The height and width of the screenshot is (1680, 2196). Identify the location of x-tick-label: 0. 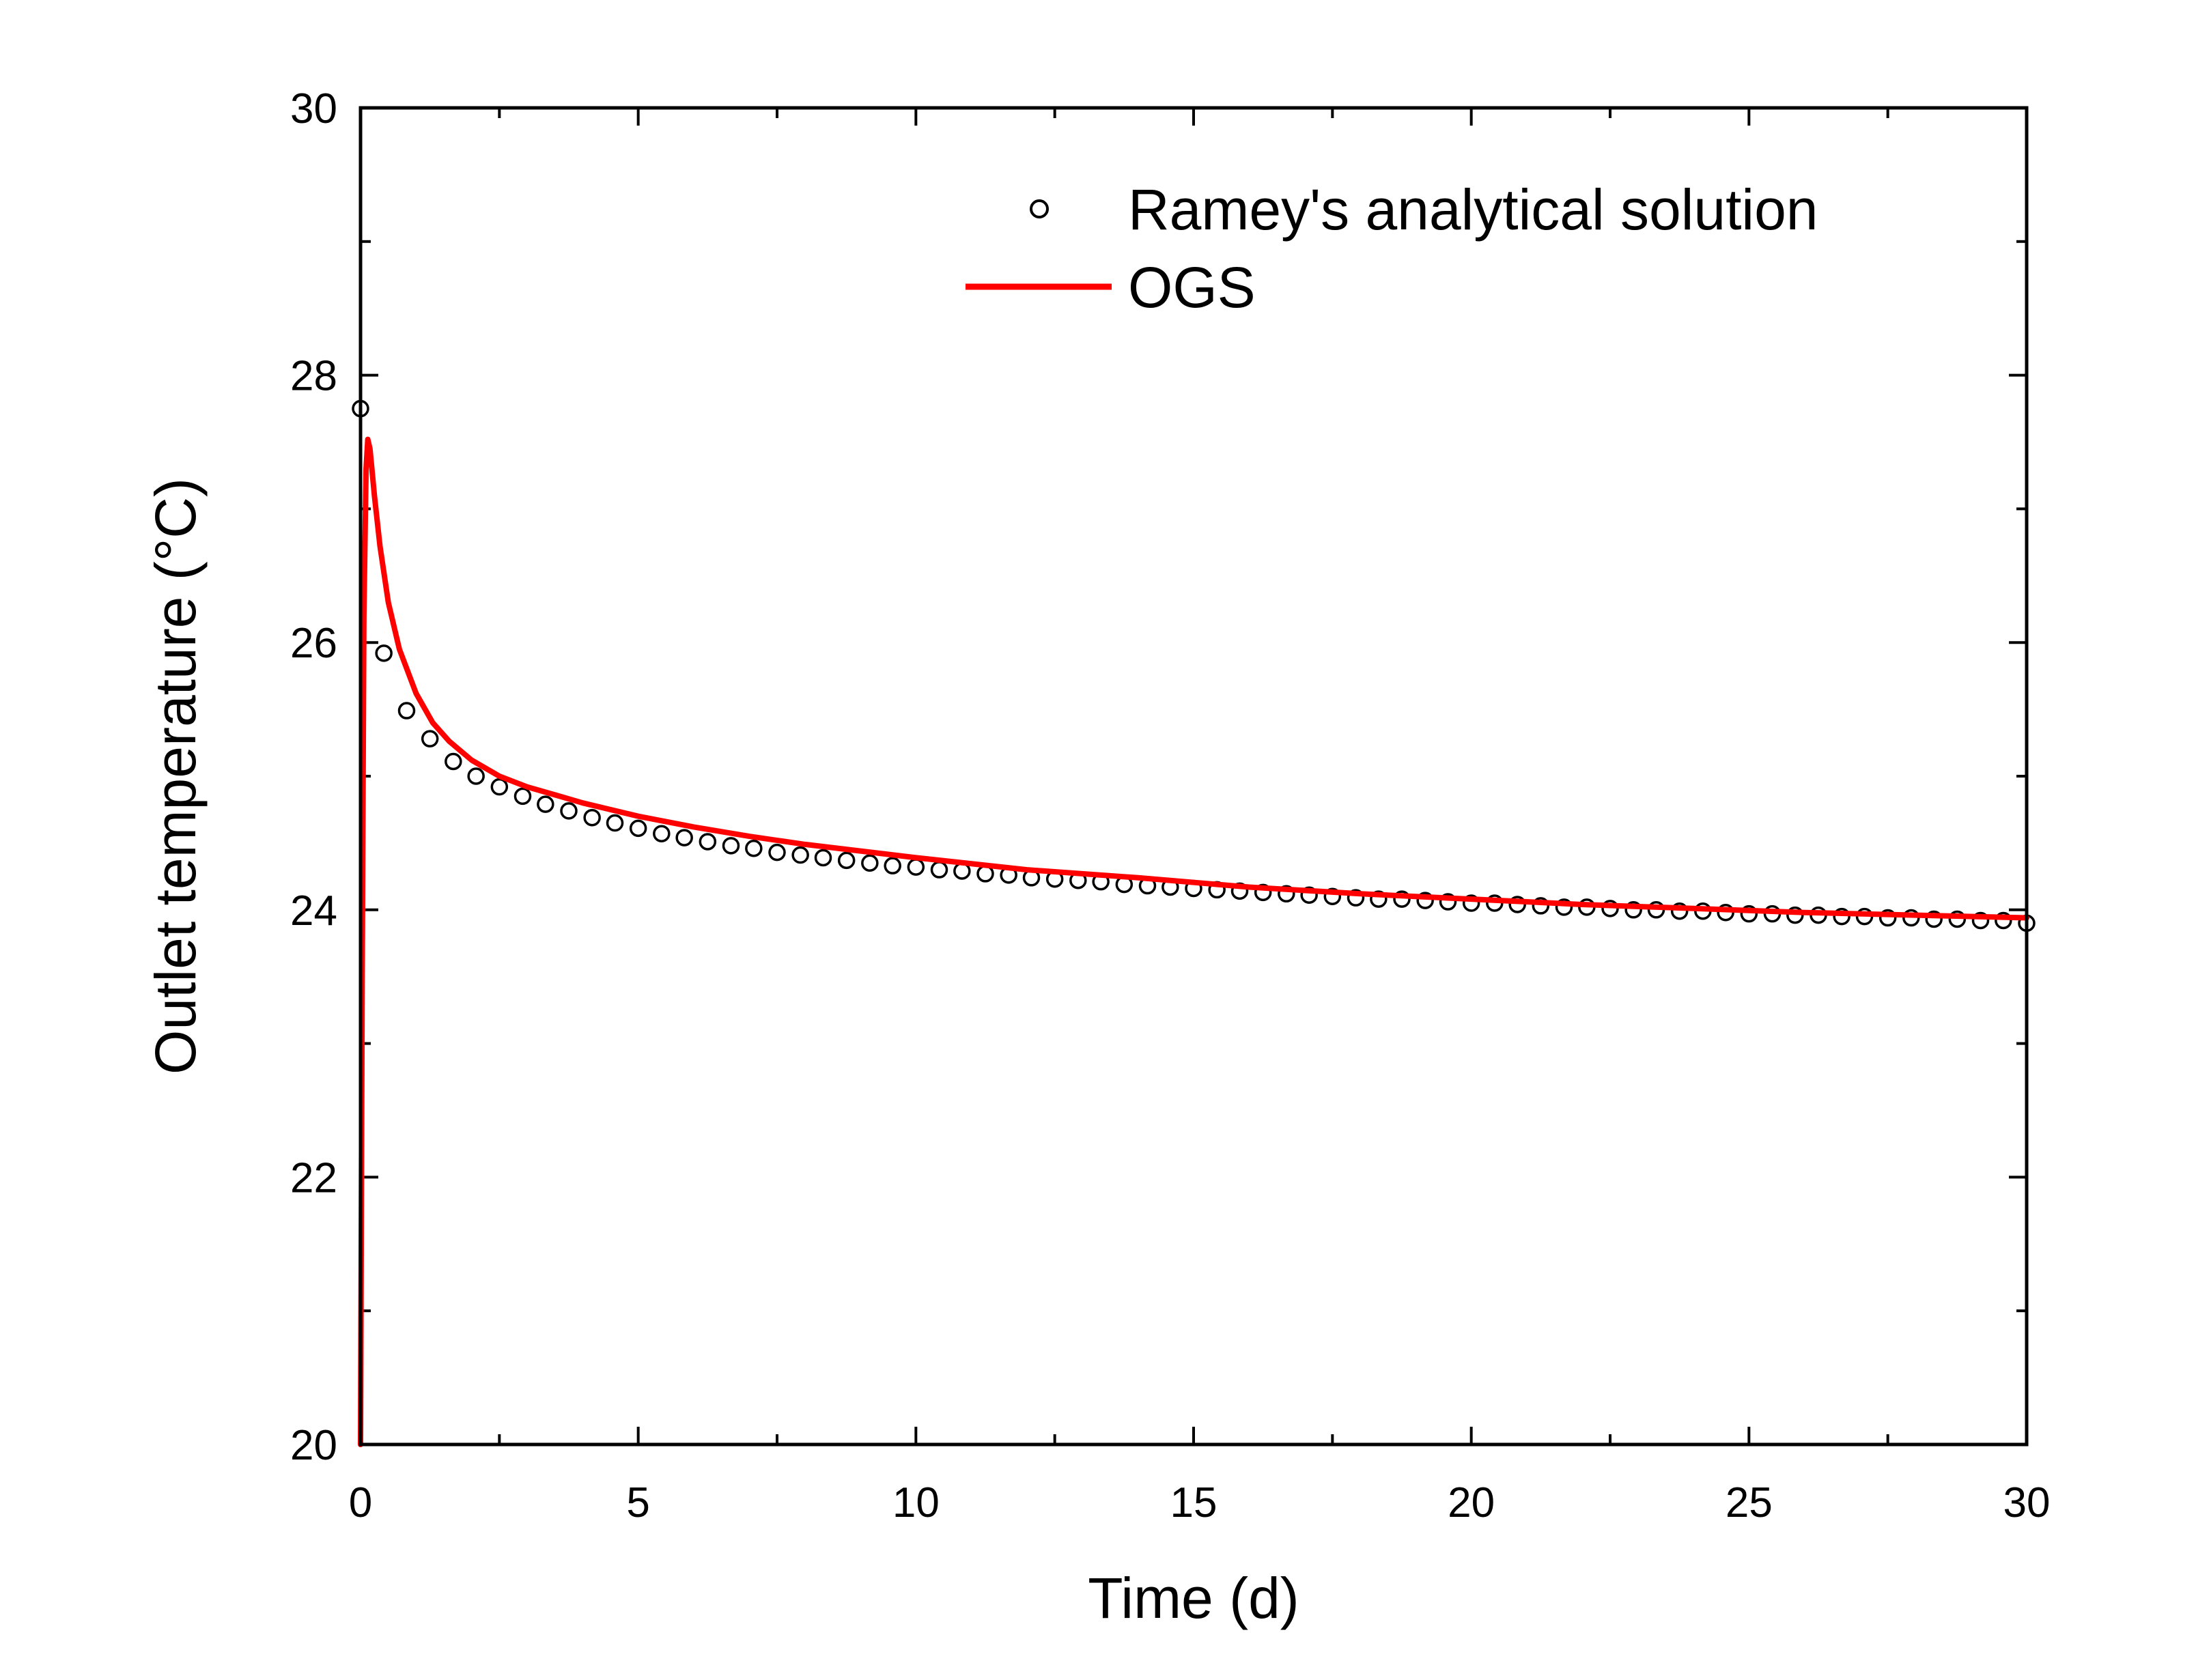
(361, 1502).